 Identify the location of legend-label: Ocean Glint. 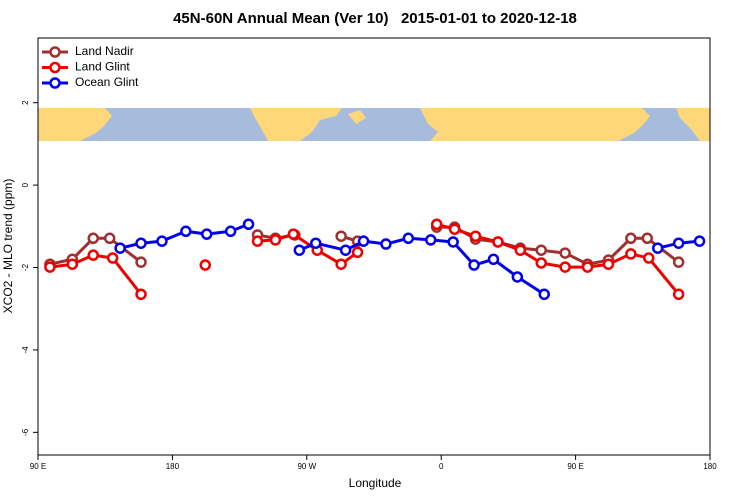
(107, 82).